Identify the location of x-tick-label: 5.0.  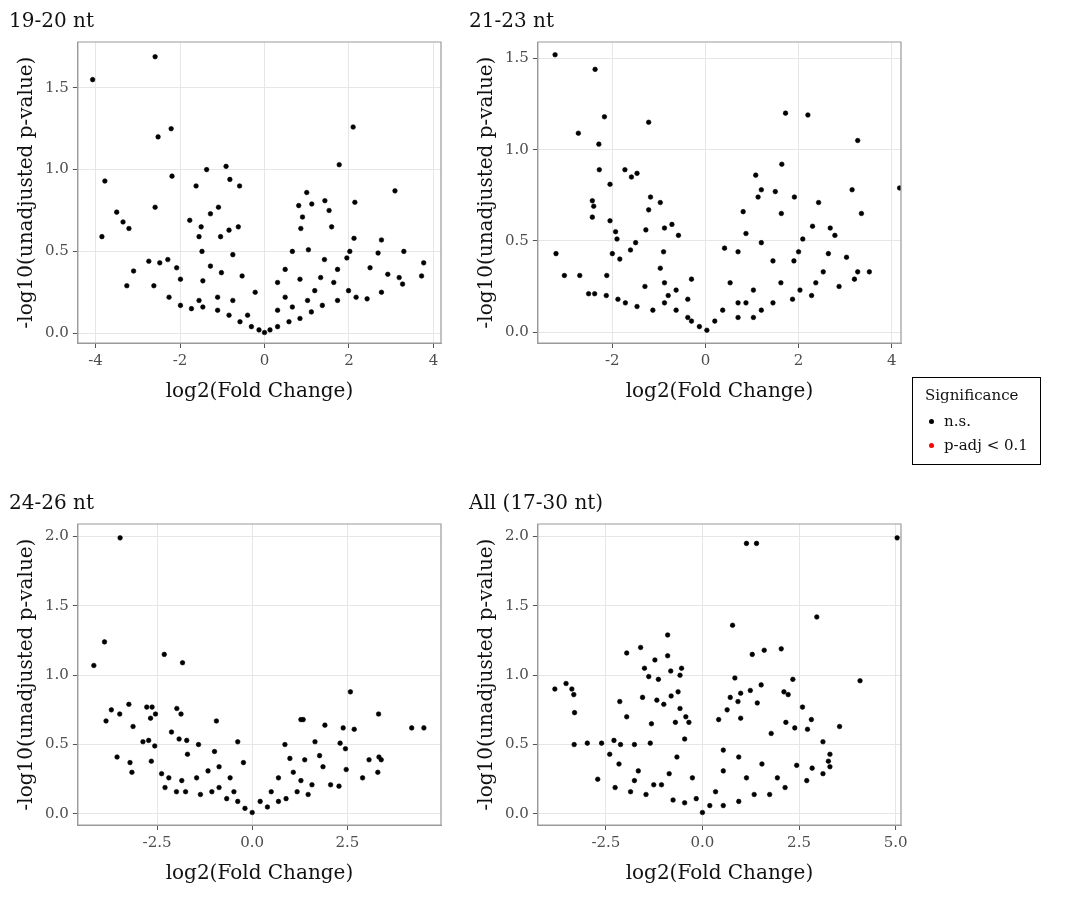
(895, 841).